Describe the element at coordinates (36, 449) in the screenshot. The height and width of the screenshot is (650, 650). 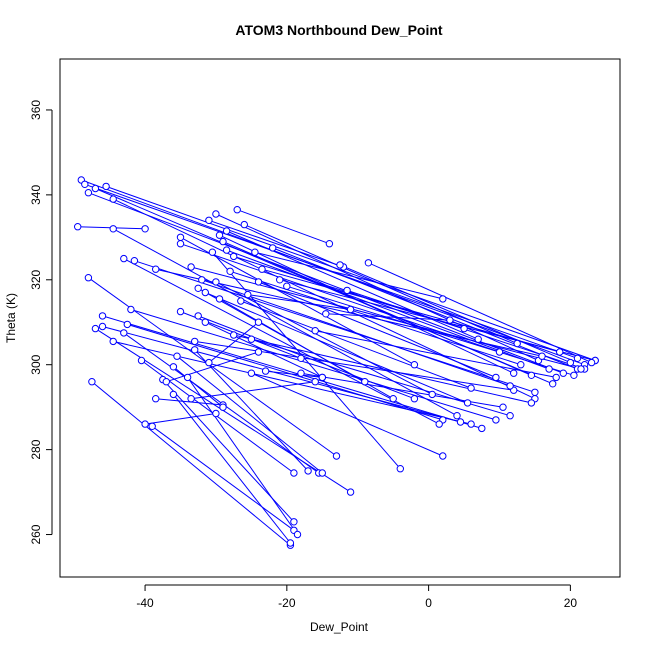
I see `y-tick-label: 280` at that location.